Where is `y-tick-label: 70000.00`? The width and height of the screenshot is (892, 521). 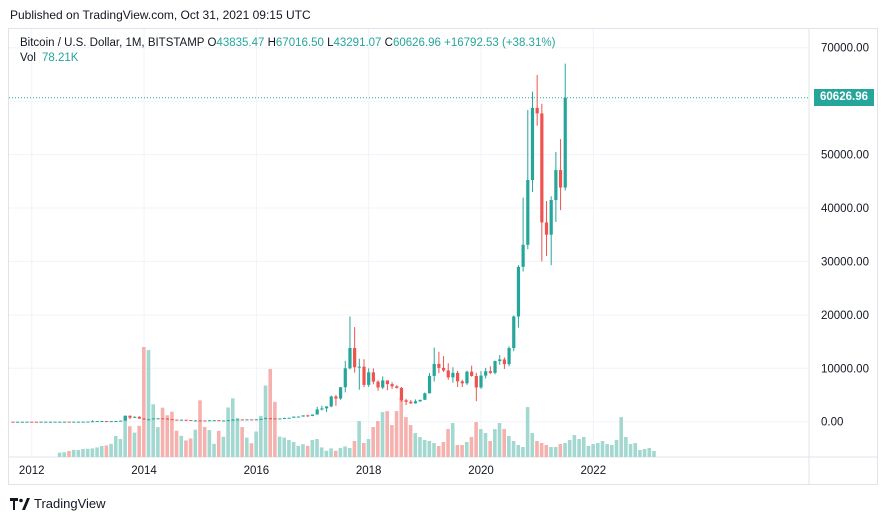 y-tick-label: 70000.00 is located at coordinates (845, 49).